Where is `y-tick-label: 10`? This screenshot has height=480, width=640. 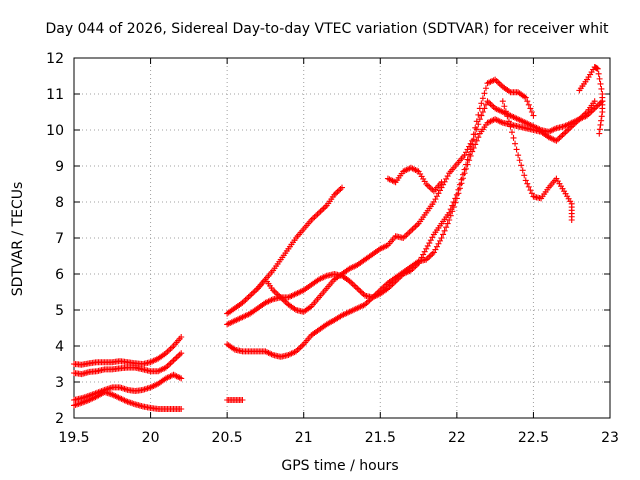
y-tick-label: 10 is located at coordinates (55, 131).